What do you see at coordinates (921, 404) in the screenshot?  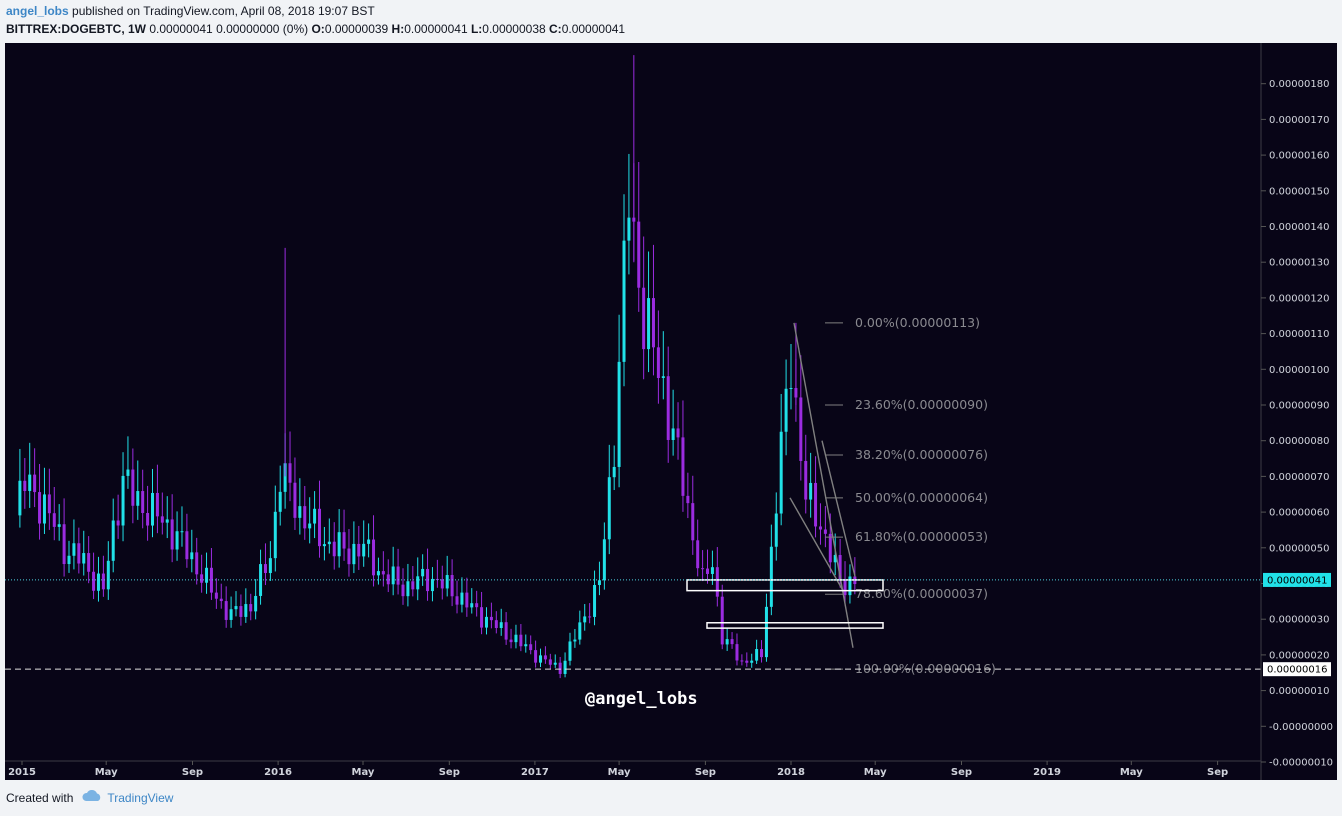 I see `fib-level-label: 23.60%(0.00000090)` at bounding box center [921, 404].